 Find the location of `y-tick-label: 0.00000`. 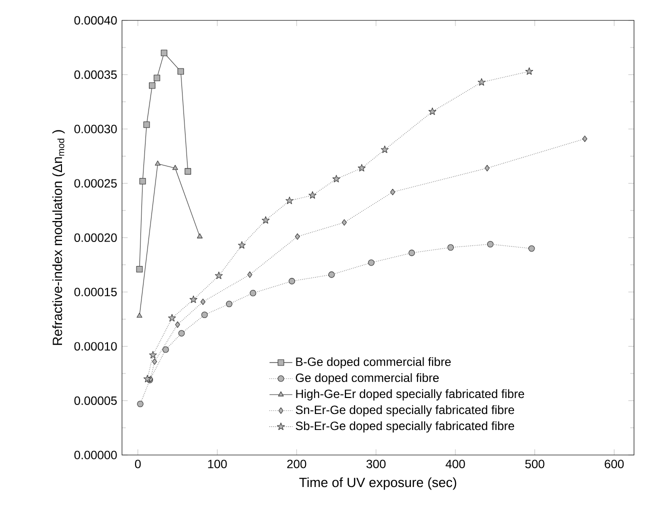

y-tick-label: 0.00000 is located at coordinates (95, 455).